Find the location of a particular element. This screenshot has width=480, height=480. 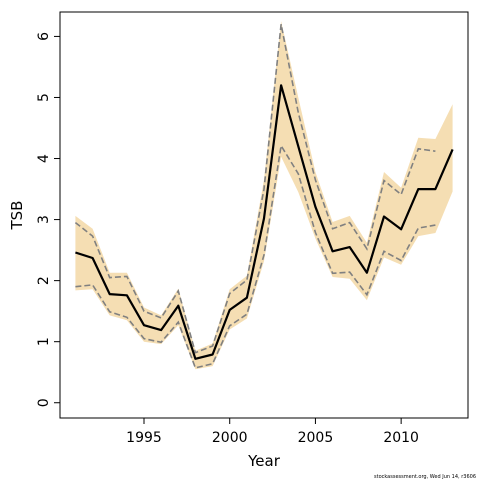

x-axis-title: Year is located at coordinates (264, 461).